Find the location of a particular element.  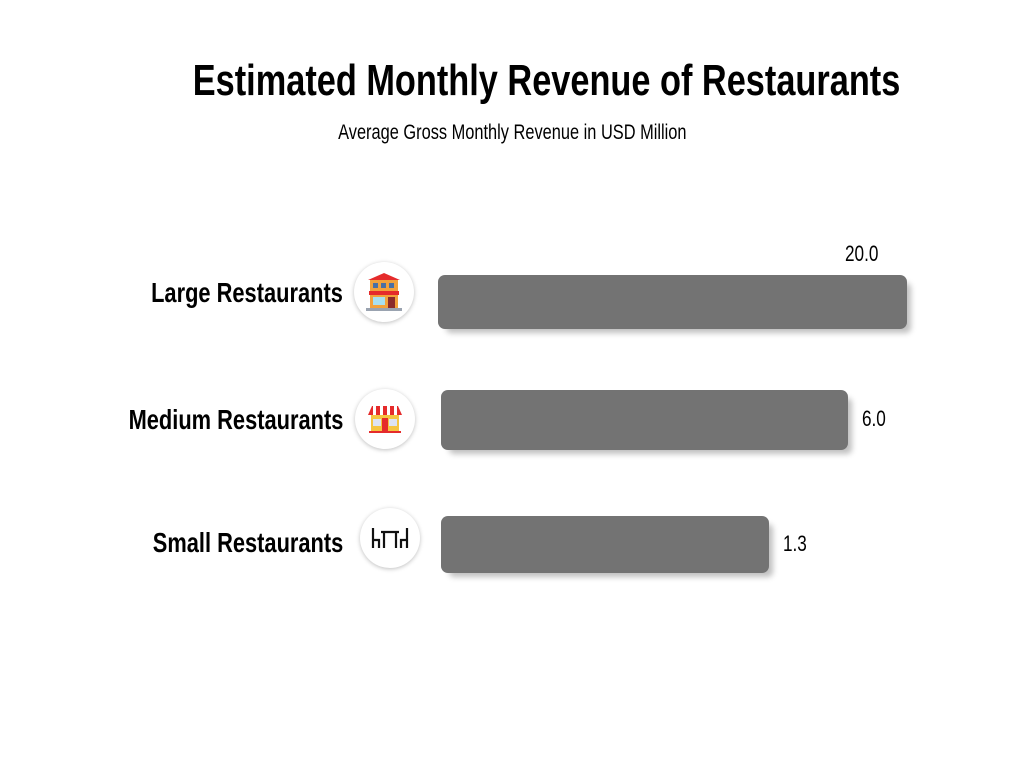

storefront-icon is located at coordinates (385, 419).